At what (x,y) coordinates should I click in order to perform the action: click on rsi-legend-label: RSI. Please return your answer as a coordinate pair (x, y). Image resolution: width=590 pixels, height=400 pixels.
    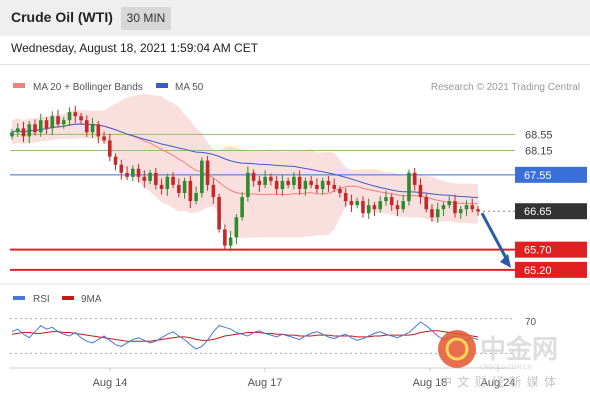
    Looking at the image, I should click on (41, 299).